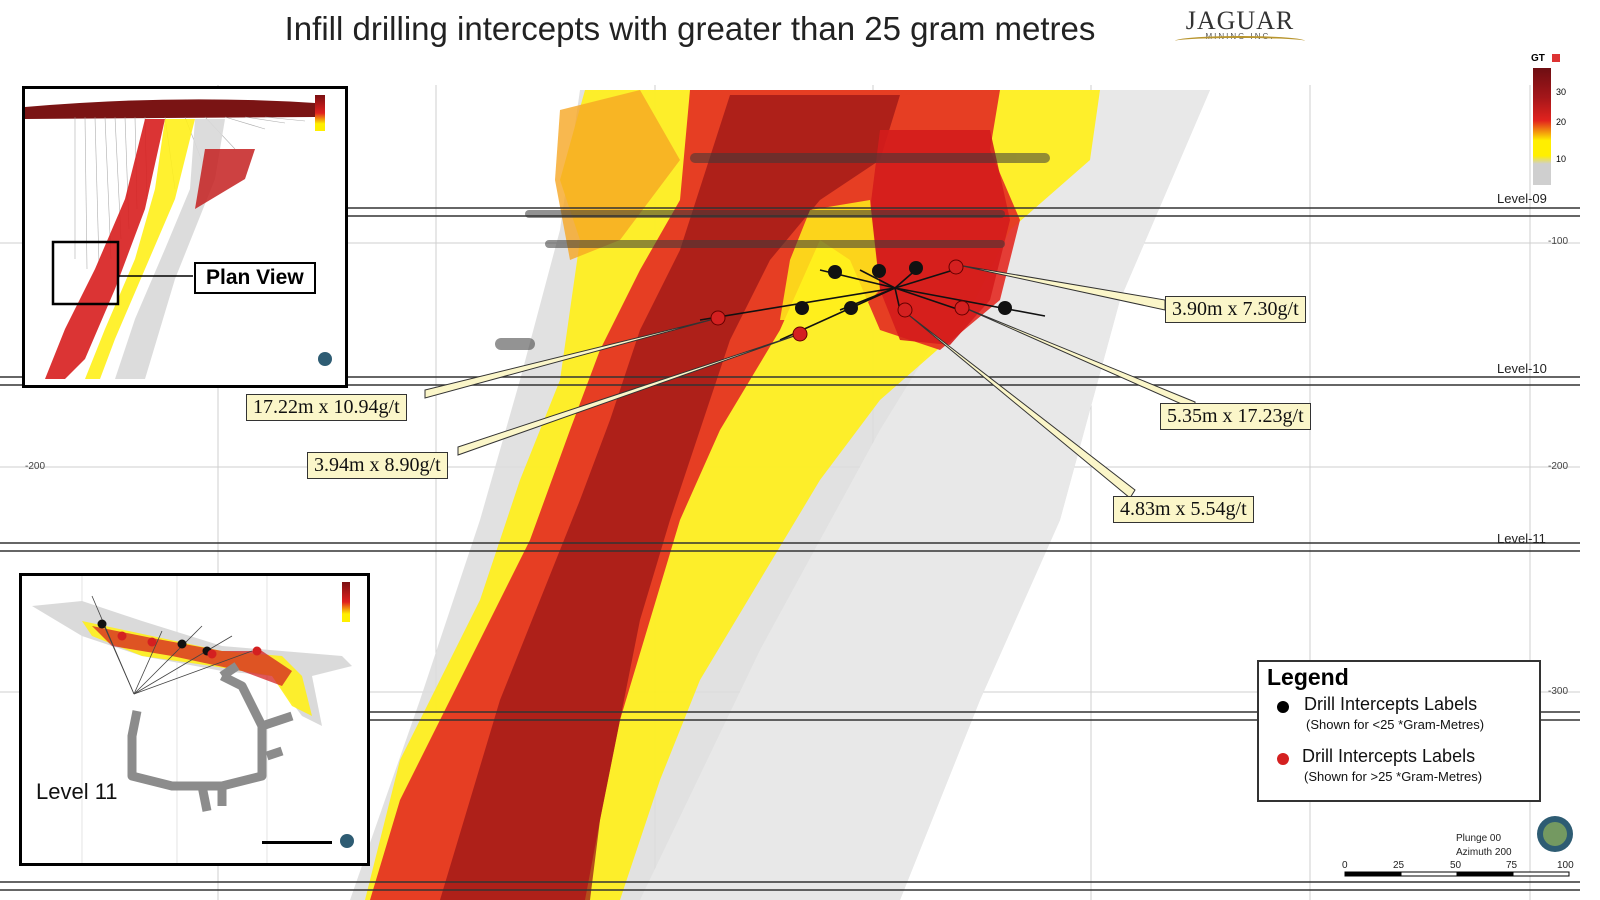 The image size is (1600, 900). What do you see at coordinates (1542, 126) in the screenshot?
I see `gt-ramp` at bounding box center [1542, 126].